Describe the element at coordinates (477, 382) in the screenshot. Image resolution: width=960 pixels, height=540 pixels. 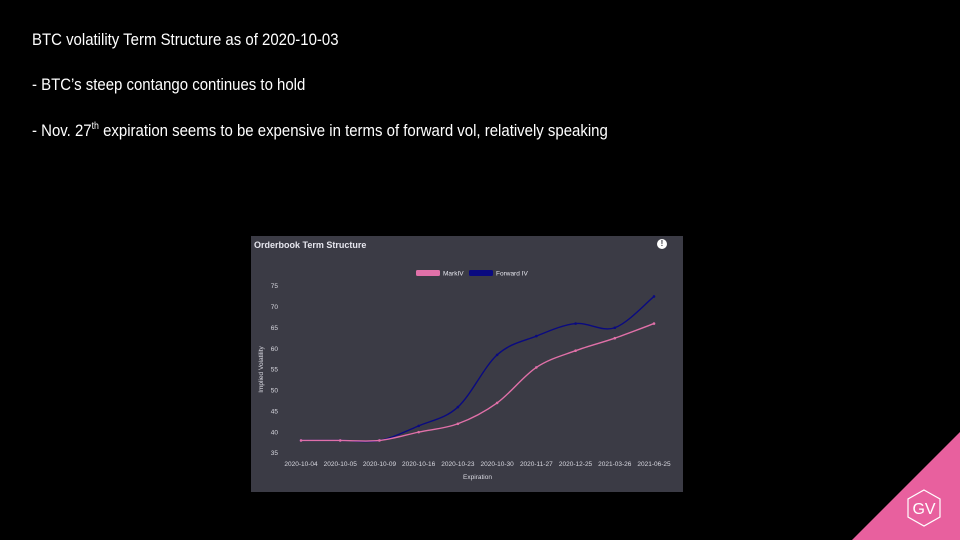
I see `markiv-line` at that location.